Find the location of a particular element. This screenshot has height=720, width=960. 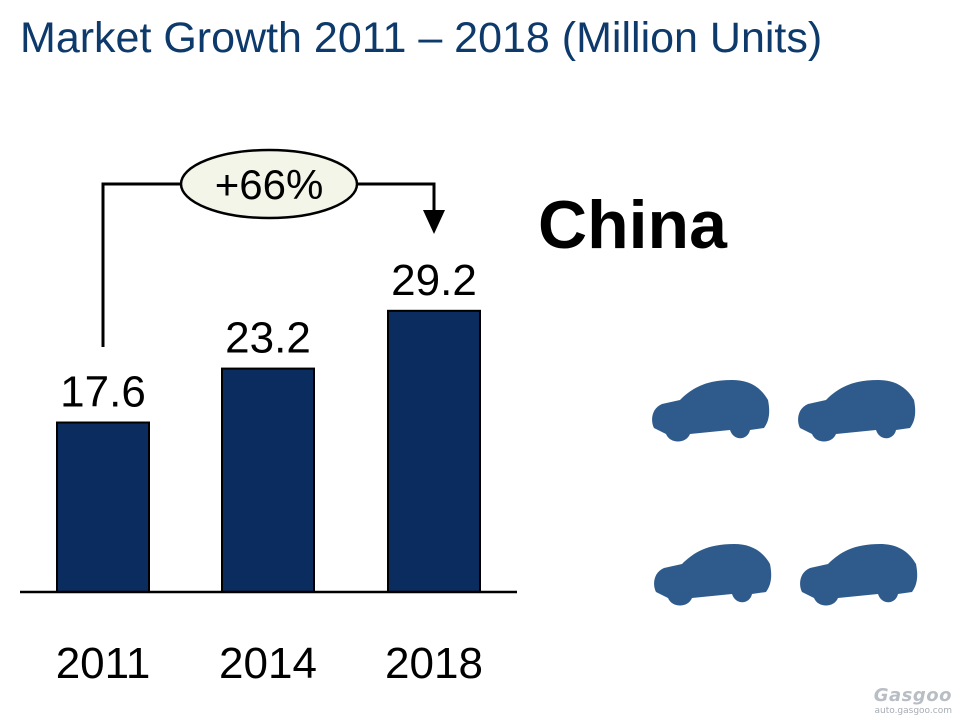

category-label-2011: 2011 is located at coordinates (103, 663).